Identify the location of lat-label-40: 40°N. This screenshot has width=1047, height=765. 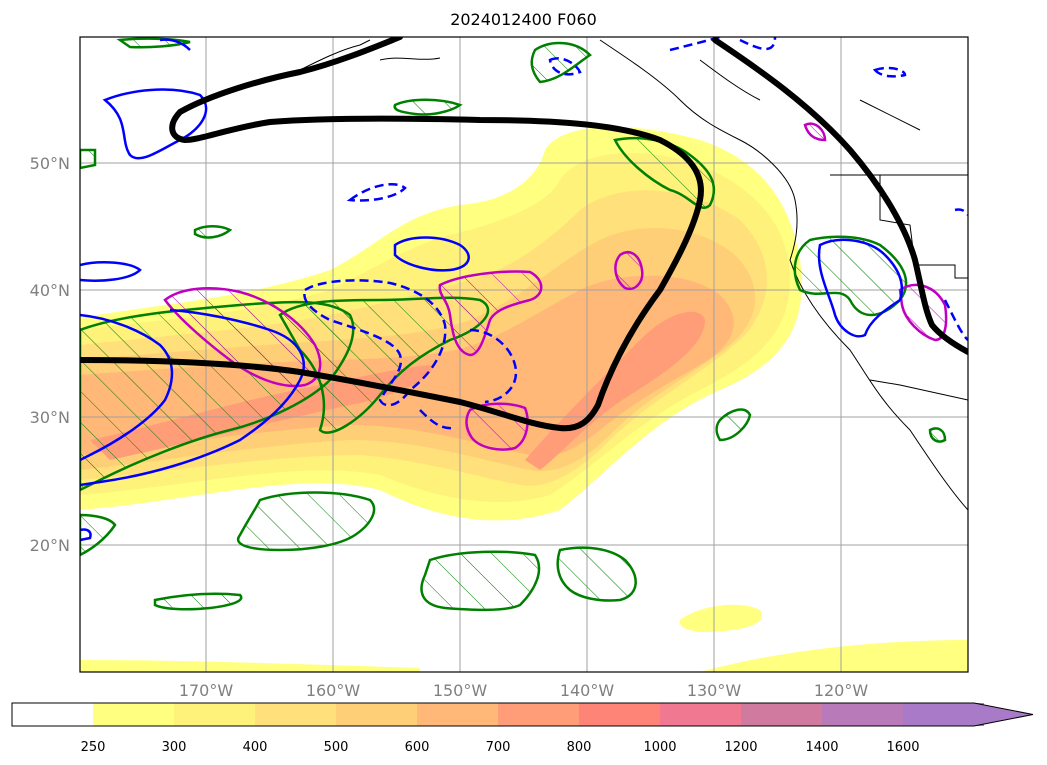
(50, 290).